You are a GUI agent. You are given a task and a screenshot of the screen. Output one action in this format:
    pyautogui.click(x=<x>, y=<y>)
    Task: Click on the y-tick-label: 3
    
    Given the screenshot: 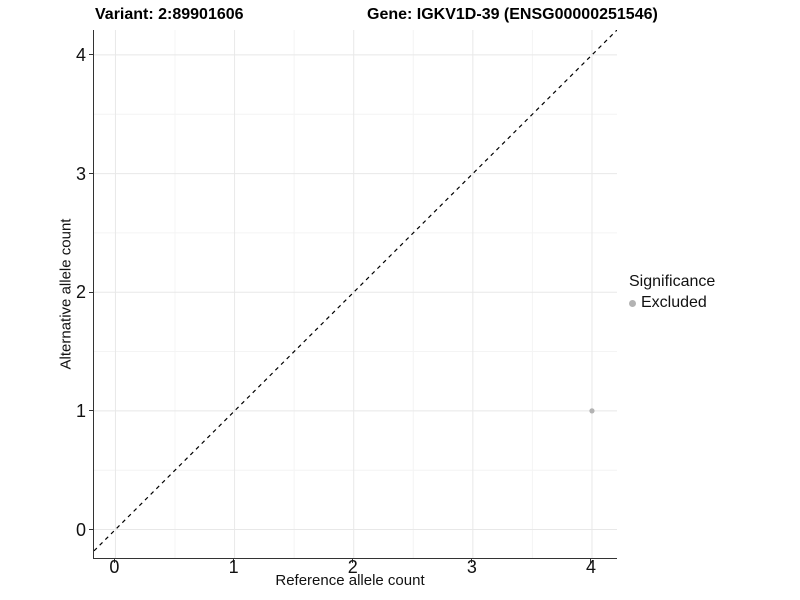 What is the action you would take?
    pyautogui.click(x=80, y=173)
    